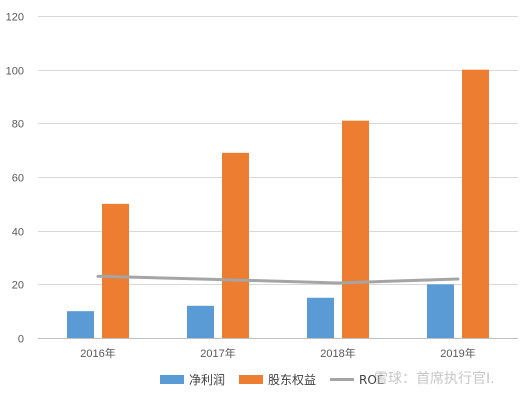 This screenshot has width=532, height=400. I want to click on x-tick-label: 2019年, so click(457, 353).